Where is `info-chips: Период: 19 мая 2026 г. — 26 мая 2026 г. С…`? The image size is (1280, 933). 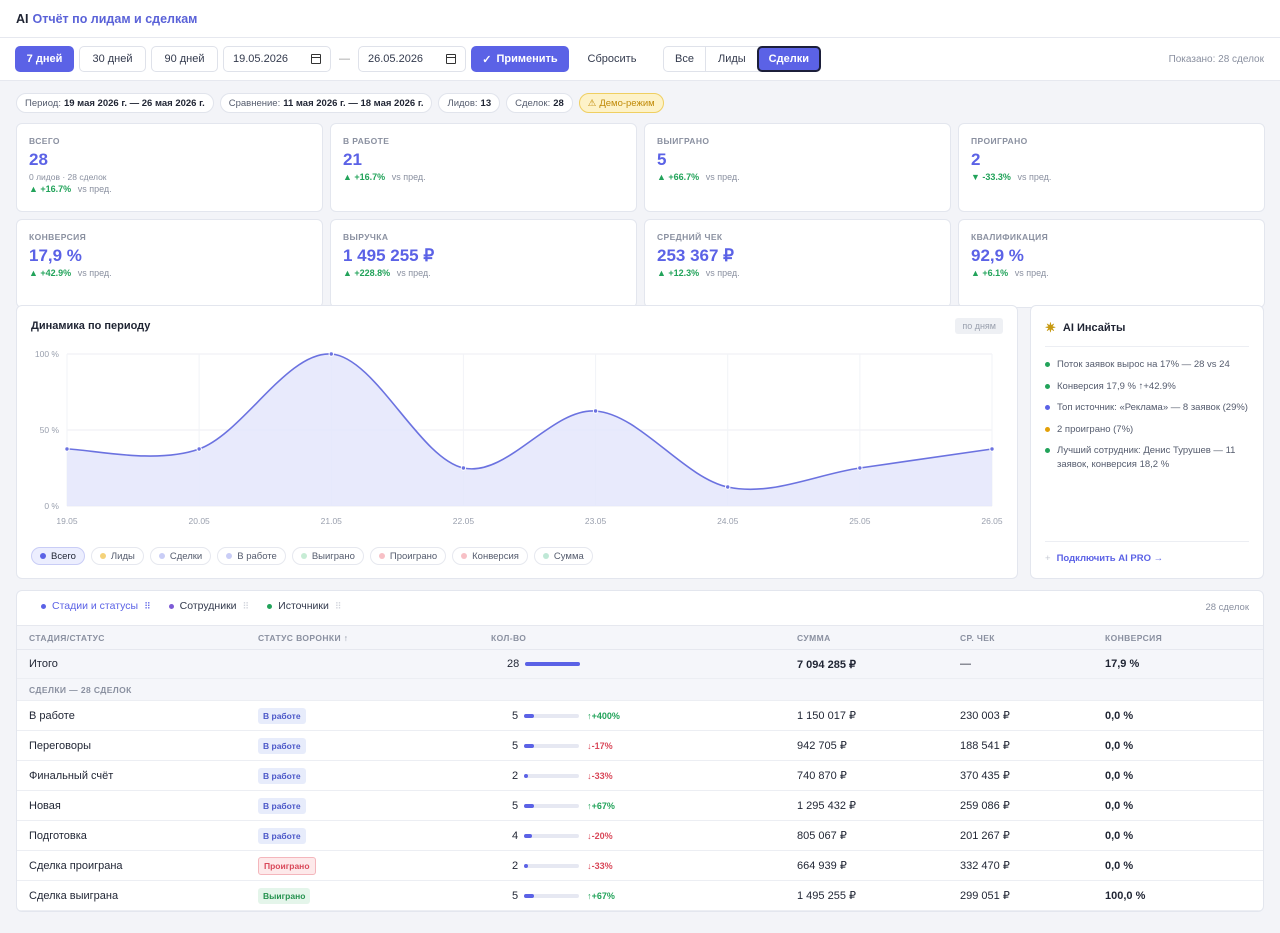 info-chips: Период: 19 мая 2026 г. — 26 мая 2026 г. С… is located at coordinates (640, 103).